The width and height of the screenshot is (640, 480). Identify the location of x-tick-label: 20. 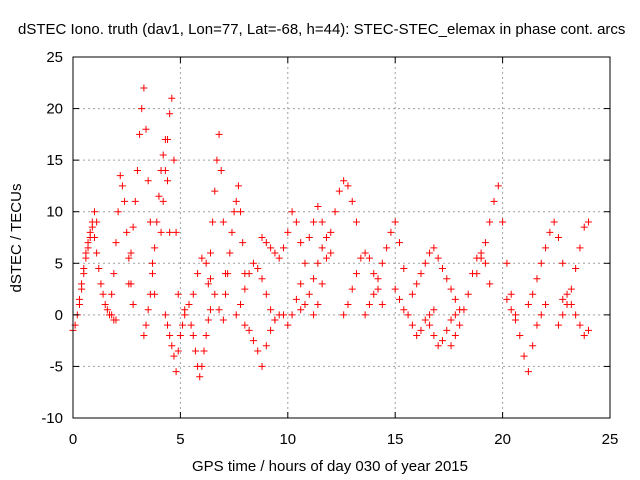
(502, 439).